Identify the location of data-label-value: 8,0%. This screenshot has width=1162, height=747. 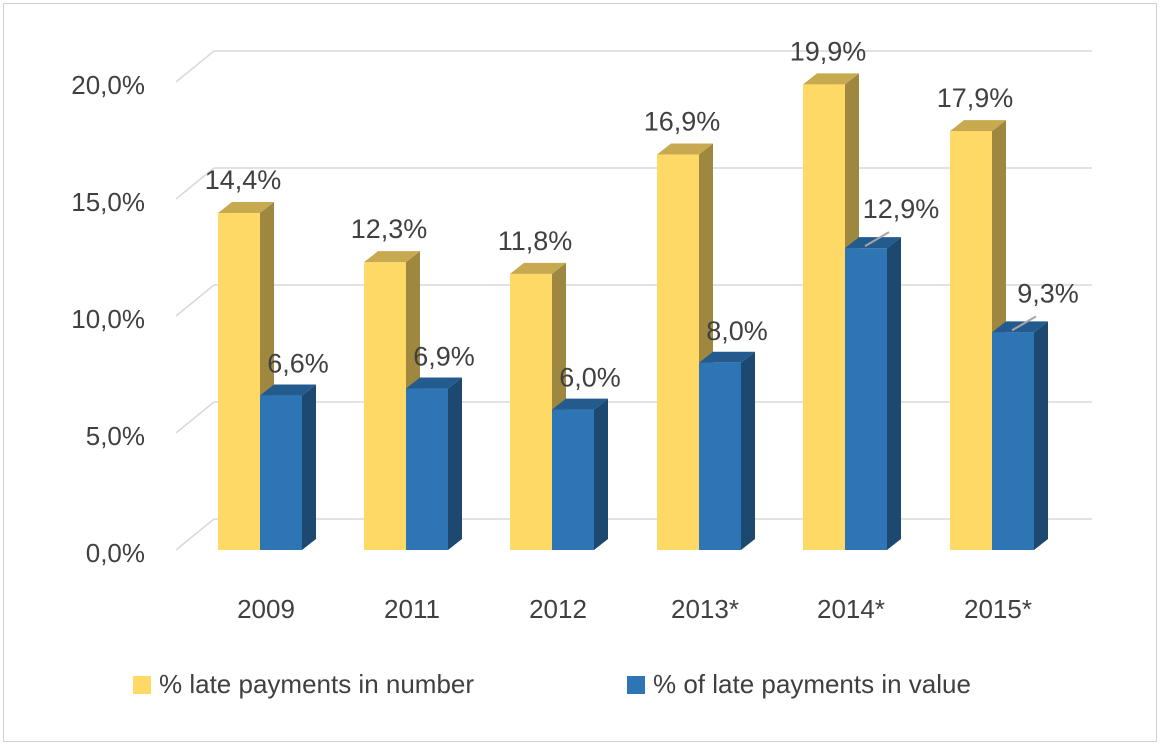
(737, 331).